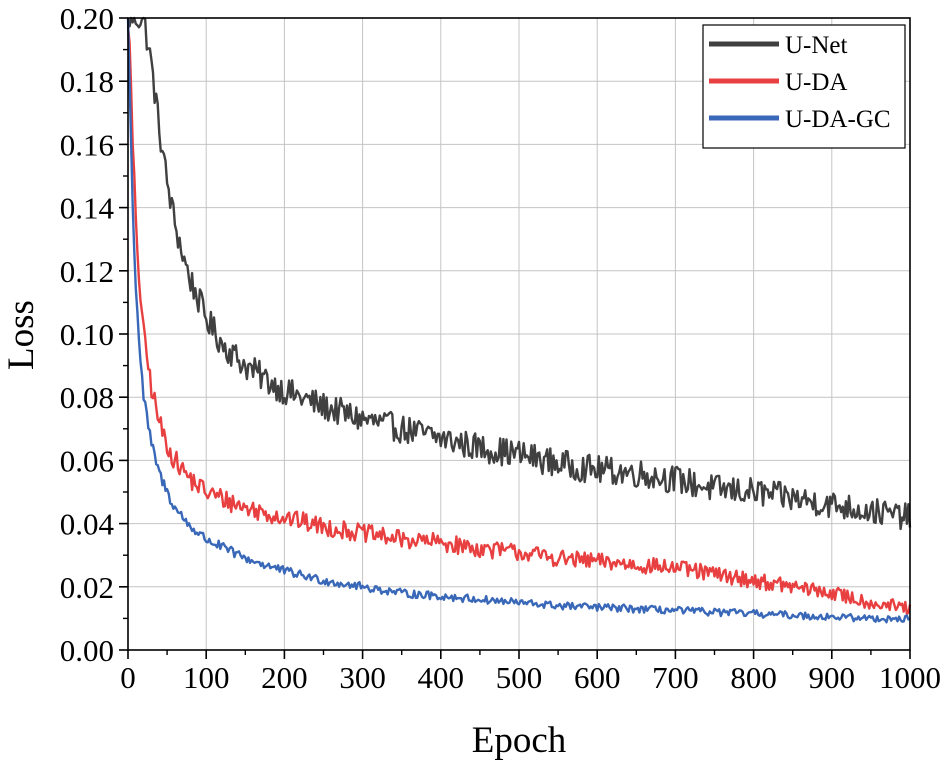 The height and width of the screenshot is (773, 950). I want to click on y-tick-label: 0.18, so click(87, 81).